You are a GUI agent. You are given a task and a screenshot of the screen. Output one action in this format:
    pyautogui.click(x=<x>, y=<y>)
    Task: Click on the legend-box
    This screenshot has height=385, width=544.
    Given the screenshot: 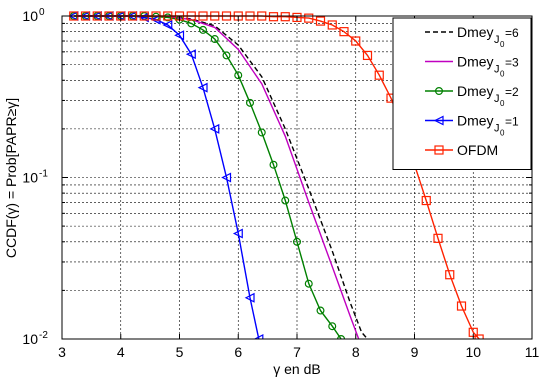 What is the action you would take?
    pyautogui.click(x=462, y=93)
    